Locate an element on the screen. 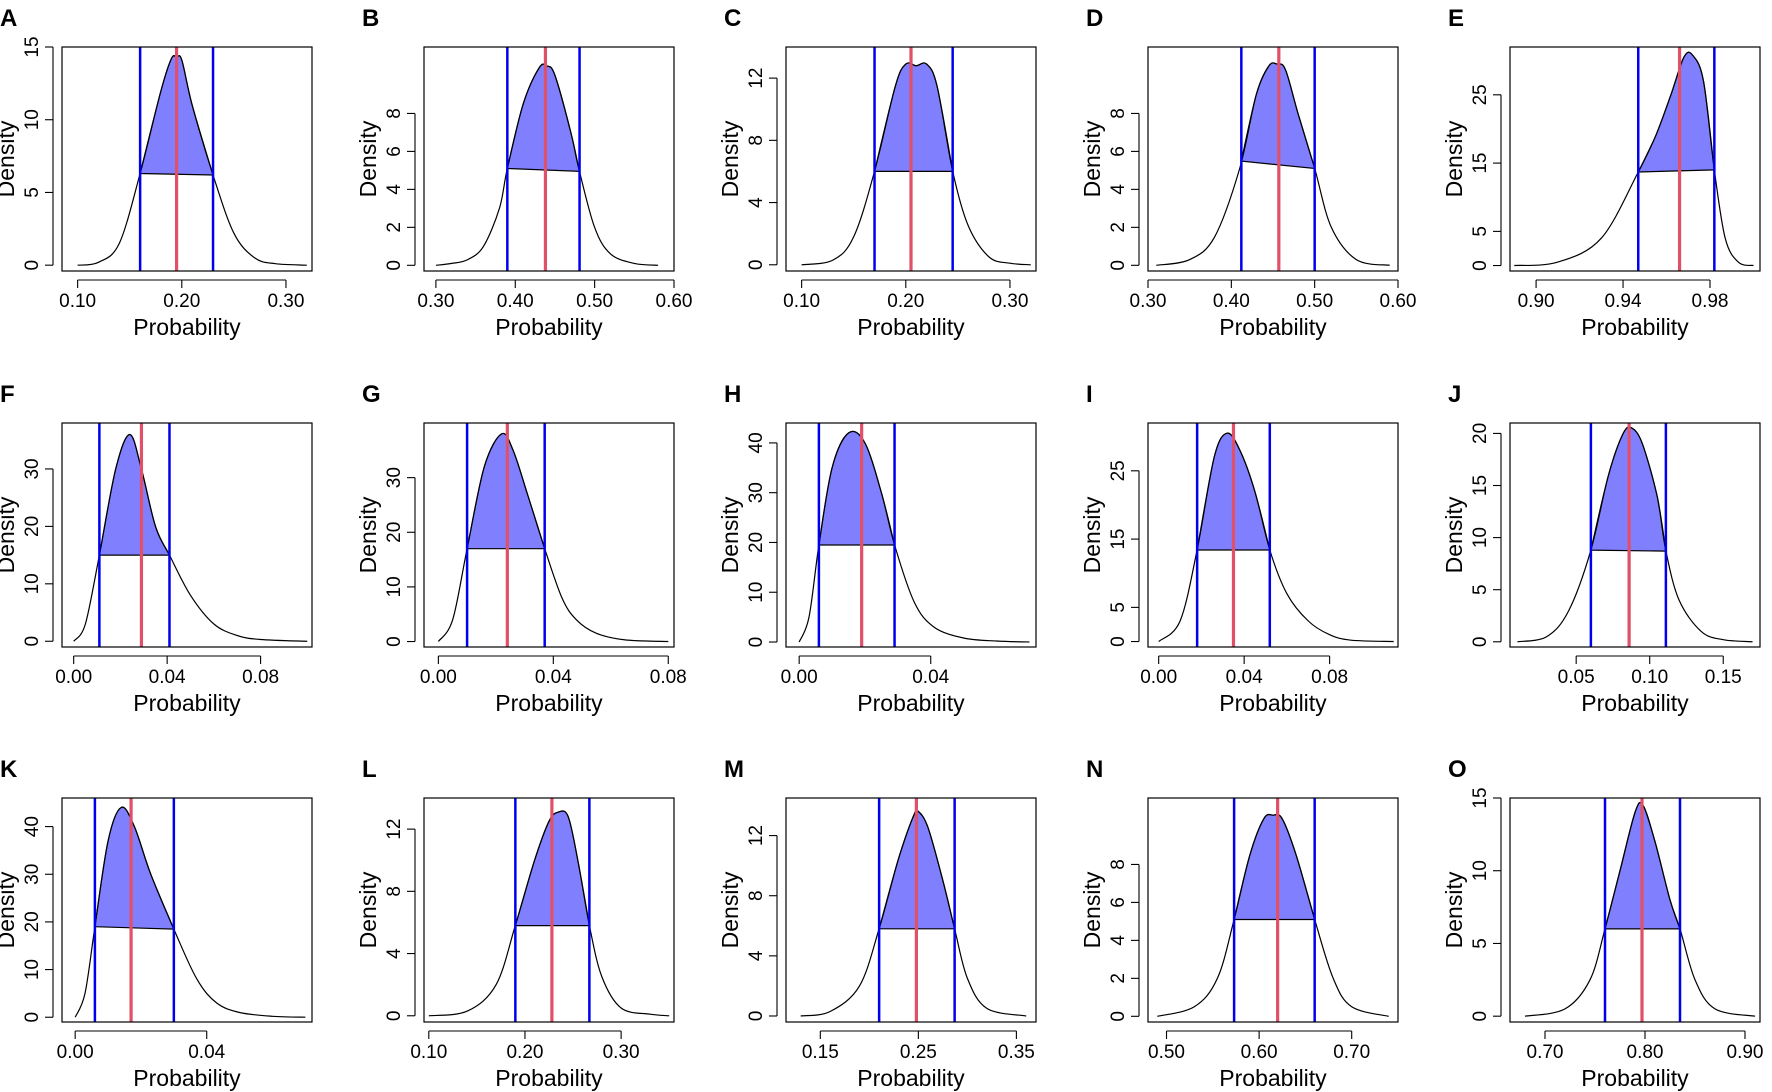 This screenshot has width=1772, height=1092. x-tick-label: 0.30 is located at coordinates (1148, 301).